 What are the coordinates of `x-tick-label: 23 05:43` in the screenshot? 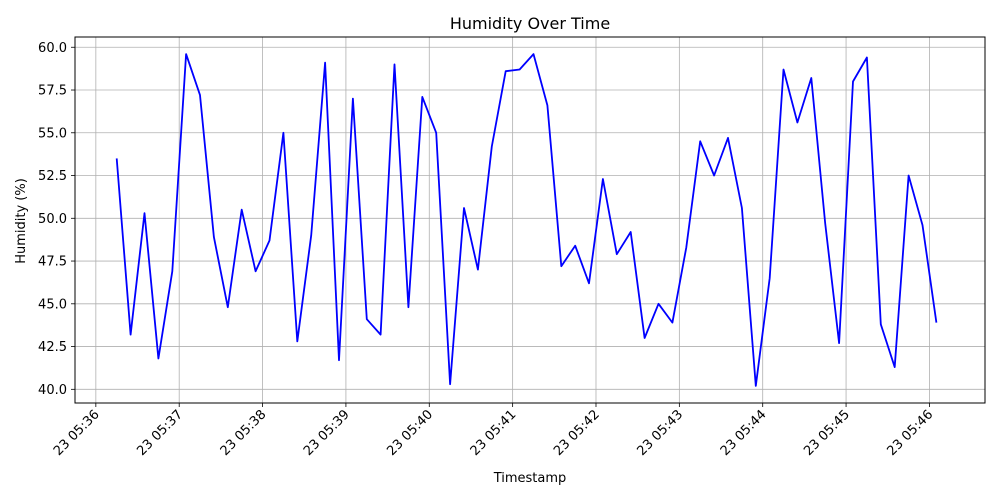 It's located at (660, 433).